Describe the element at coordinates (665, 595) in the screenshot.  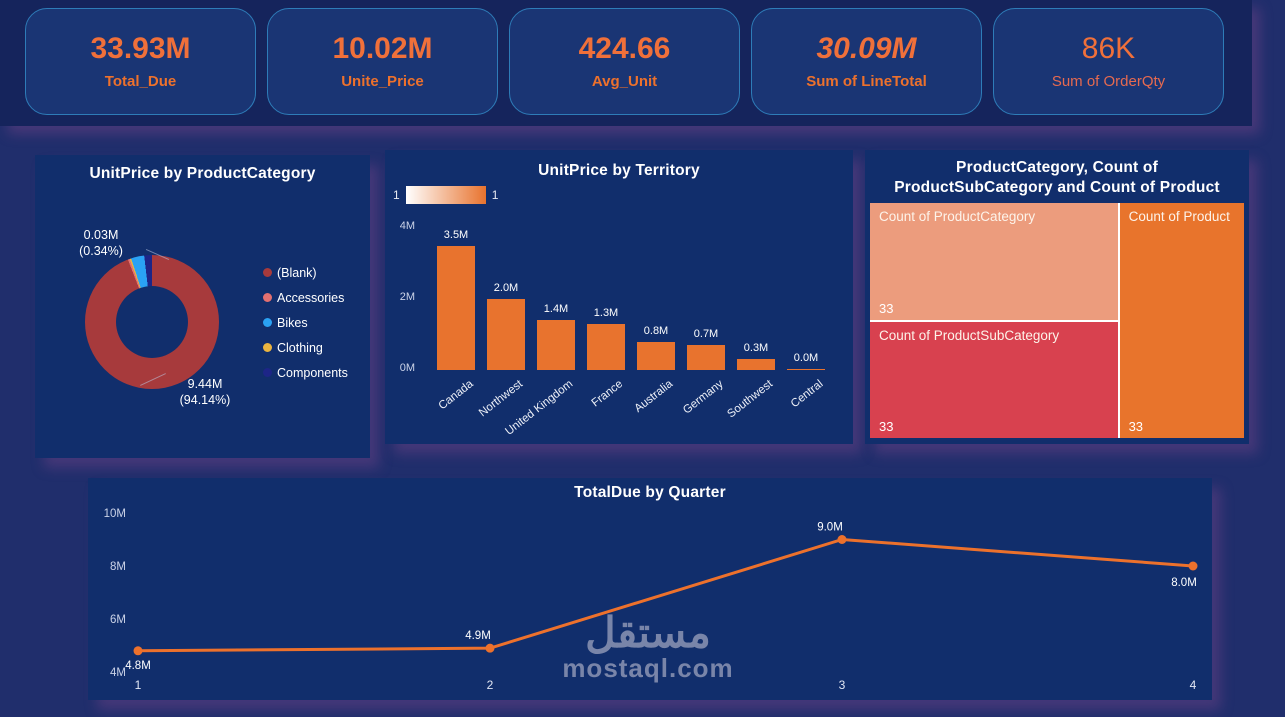
I see `line-series` at that location.